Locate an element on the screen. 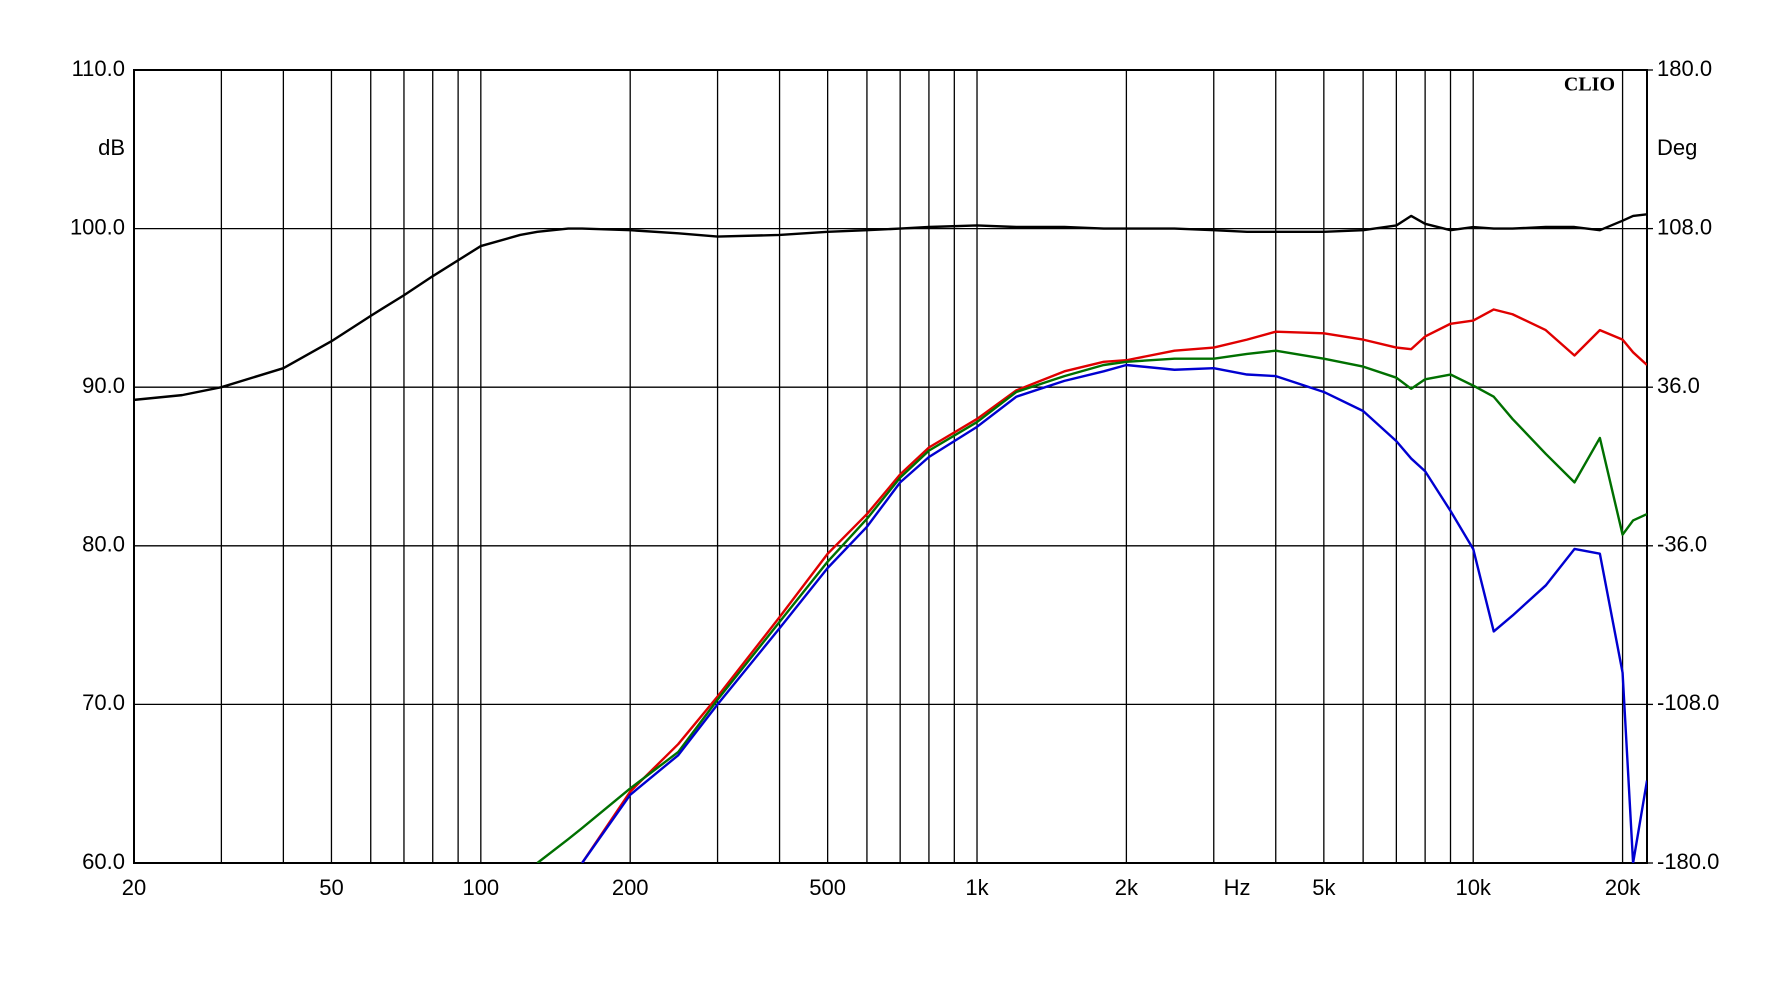 Image resolution: width=1772 pixels, height=1001 pixels. y-tick-label: 70.0 is located at coordinates (103, 702).